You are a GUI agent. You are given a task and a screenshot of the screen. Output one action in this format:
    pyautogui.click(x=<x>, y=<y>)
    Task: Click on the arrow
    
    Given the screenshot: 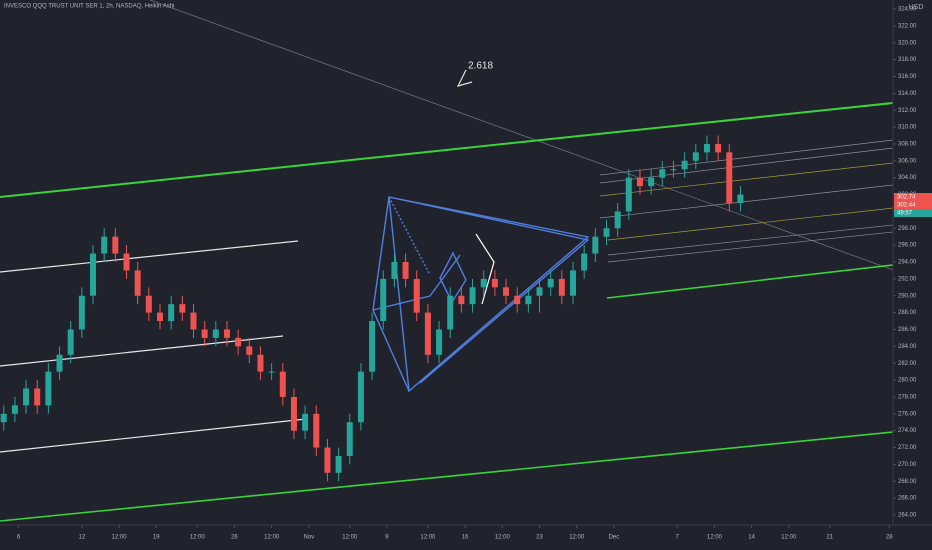 What is the action you would take?
    pyautogui.click(x=464, y=78)
    